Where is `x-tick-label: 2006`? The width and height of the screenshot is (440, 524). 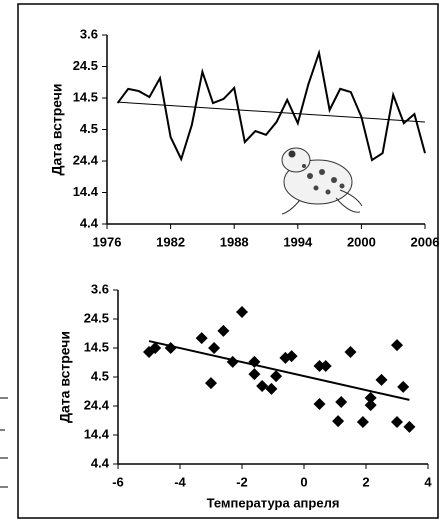 x-tick-label: 2006 is located at coordinates (425, 241).